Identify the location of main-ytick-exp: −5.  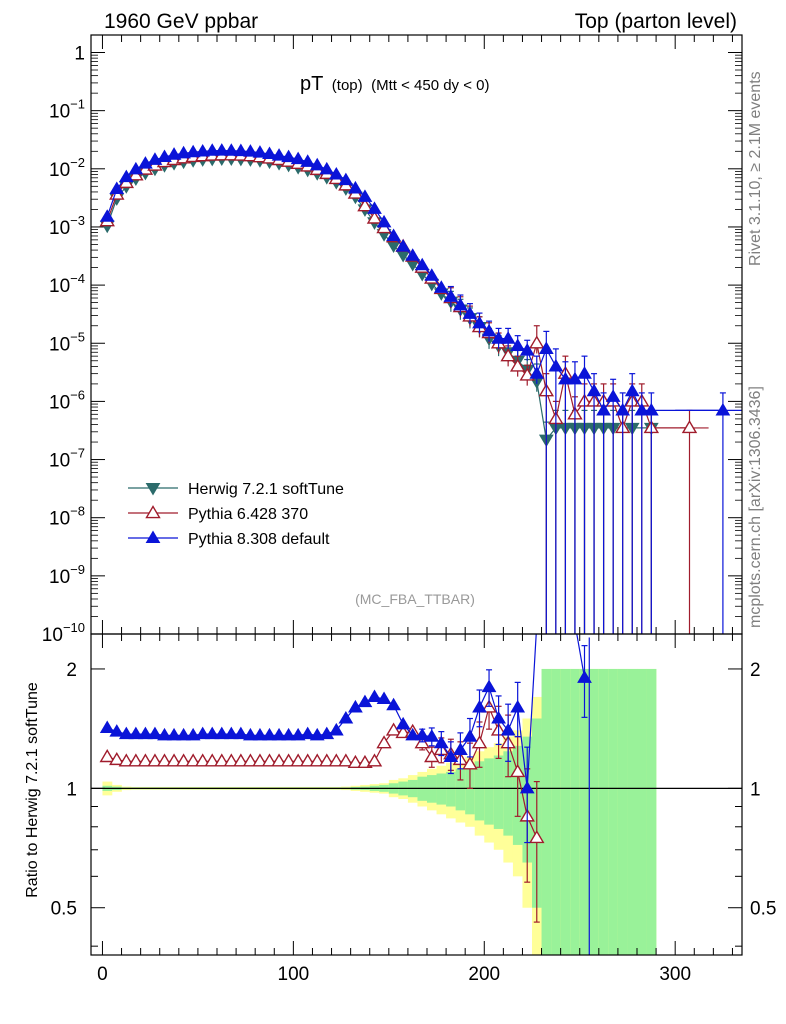
(77, 336).